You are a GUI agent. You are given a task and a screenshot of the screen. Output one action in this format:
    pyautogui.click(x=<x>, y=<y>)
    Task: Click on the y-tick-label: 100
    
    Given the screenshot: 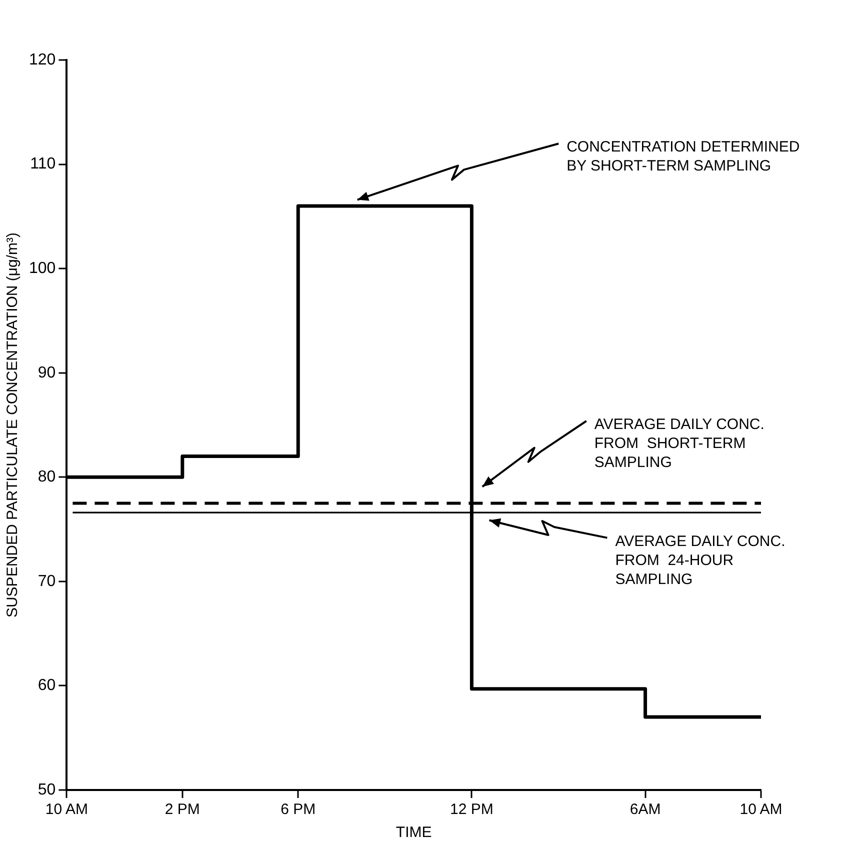 What is the action you would take?
    pyautogui.click(x=42, y=268)
    